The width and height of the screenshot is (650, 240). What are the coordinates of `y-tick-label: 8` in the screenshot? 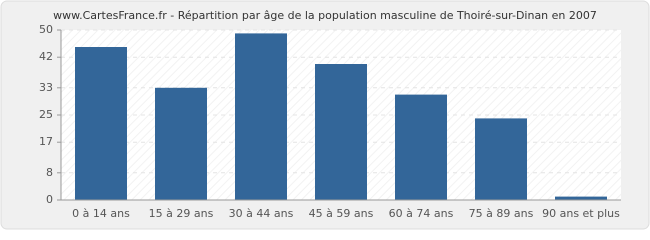 It's located at (49, 172).